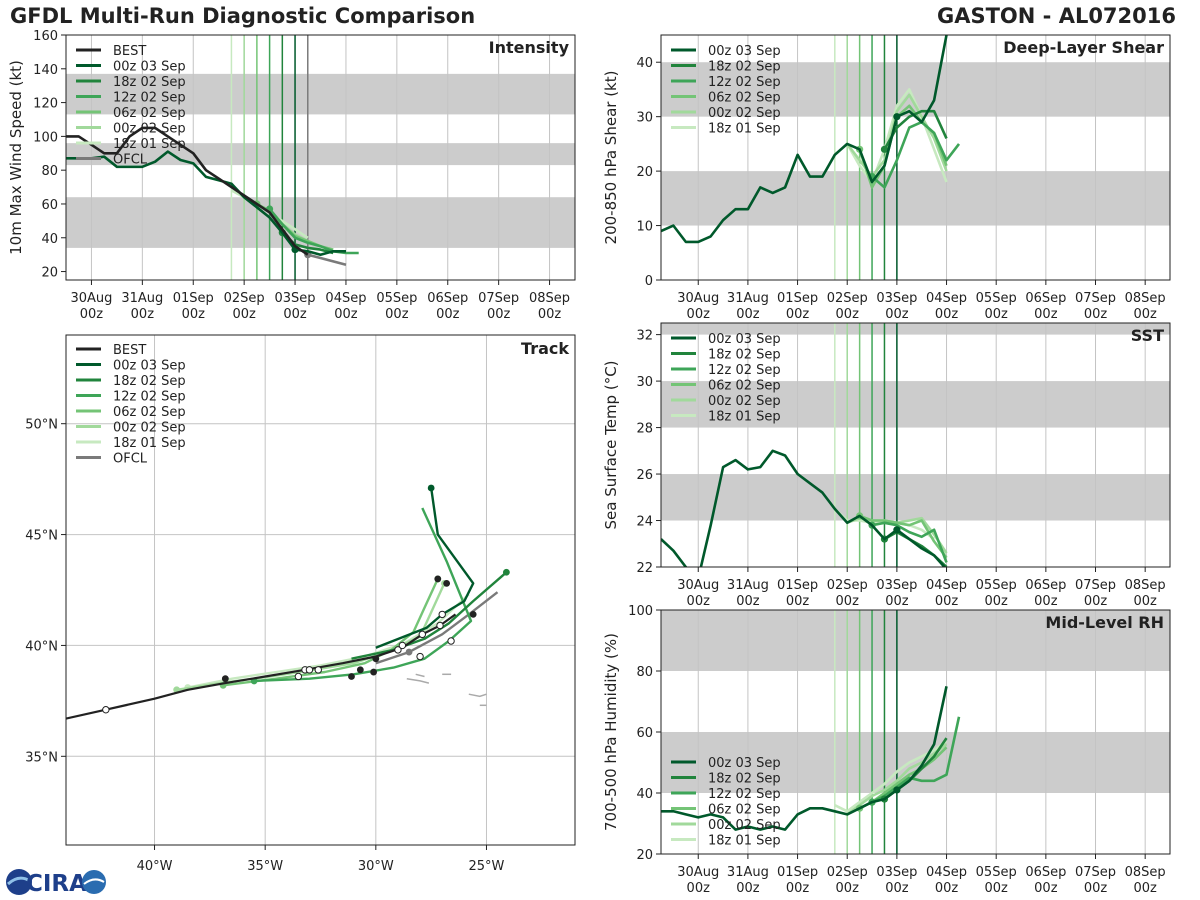 The image size is (1200, 900). I want to click on xtick-day-label: 06Sep, so click(1045, 585).